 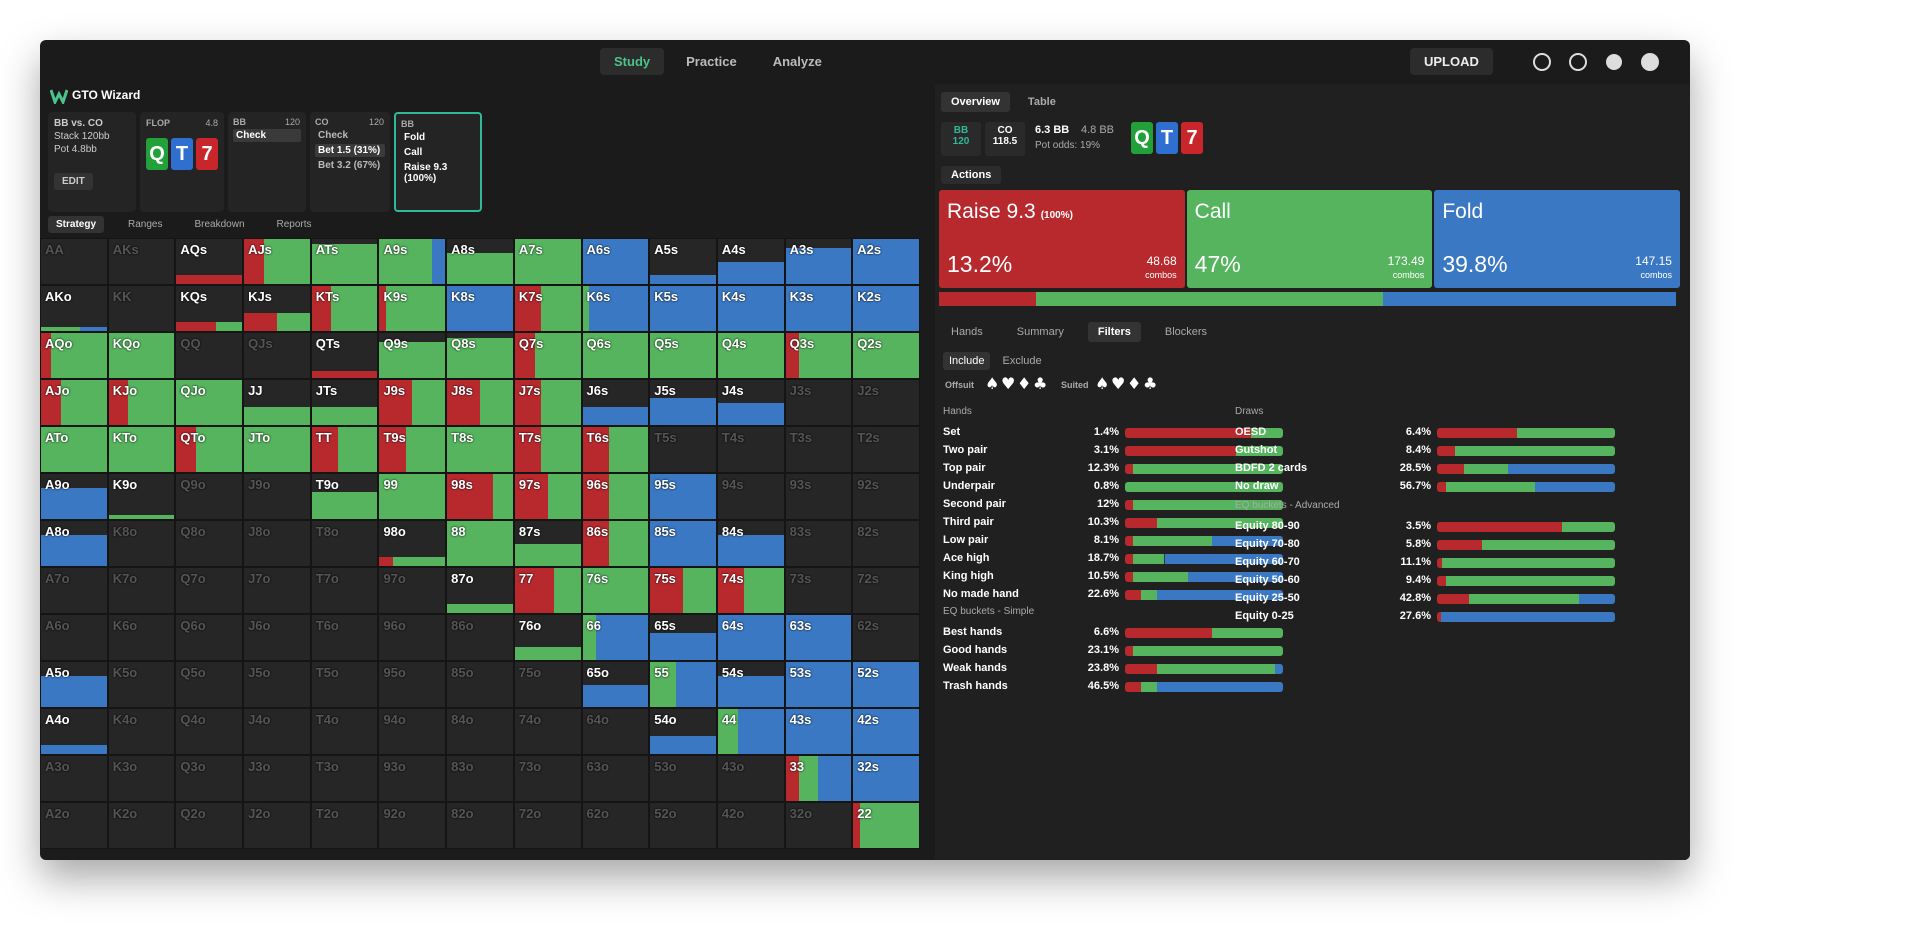 I want to click on suit-icon: ♣, so click(x=1040, y=383).